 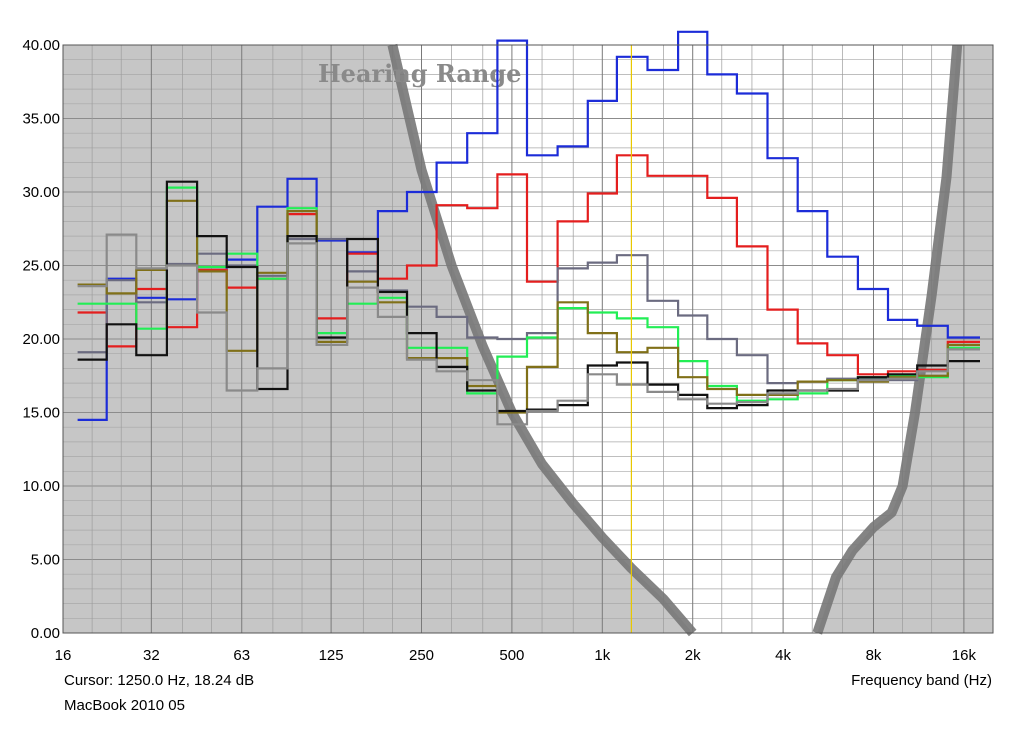 What do you see at coordinates (45, 560) in the screenshot?
I see `y-tick-label: 5.00` at bounding box center [45, 560].